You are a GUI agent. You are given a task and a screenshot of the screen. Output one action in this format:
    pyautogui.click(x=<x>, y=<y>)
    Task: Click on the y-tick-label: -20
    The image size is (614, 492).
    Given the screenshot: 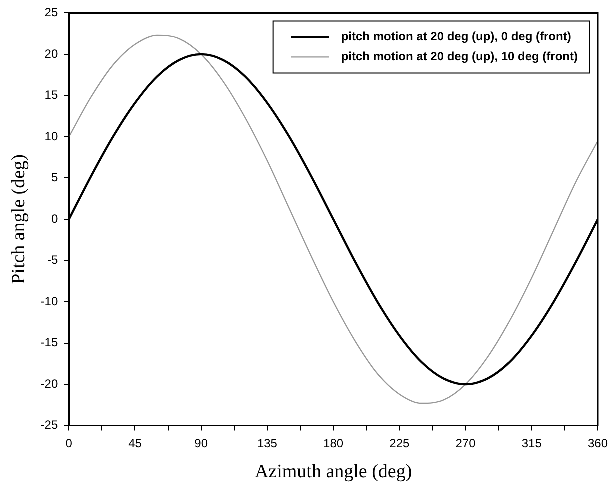 What is the action you would take?
    pyautogui.click(x=49, y=383)
    